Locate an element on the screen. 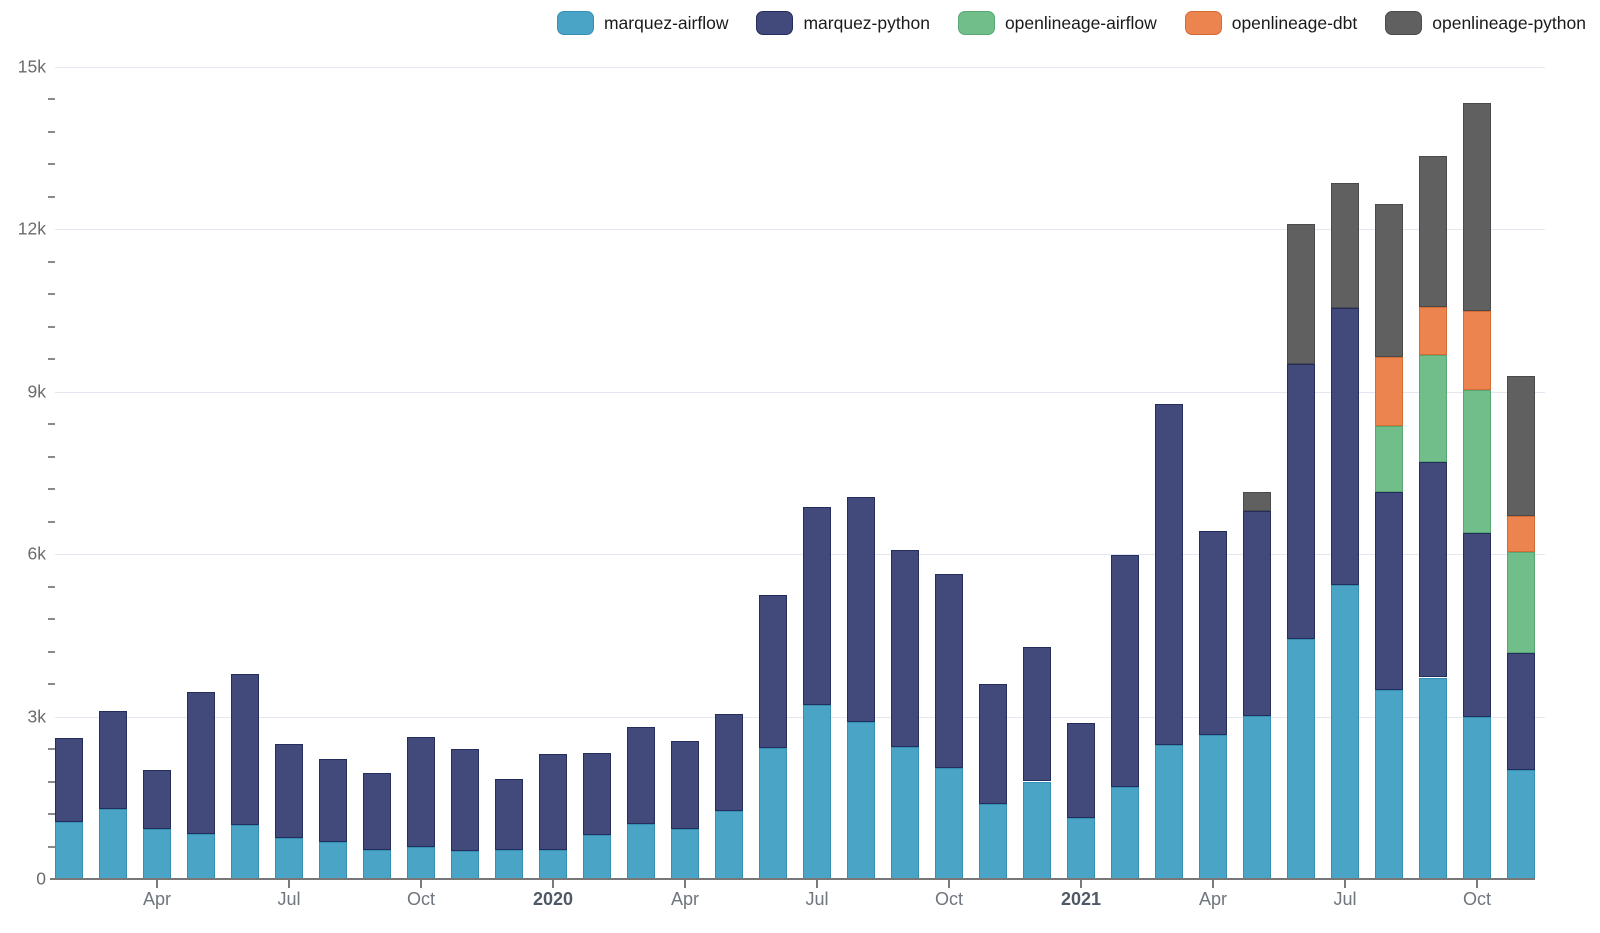 This screenshot has width=1600, height=933. x-axis-tick-2021 is located at coordinates (1081, 884).